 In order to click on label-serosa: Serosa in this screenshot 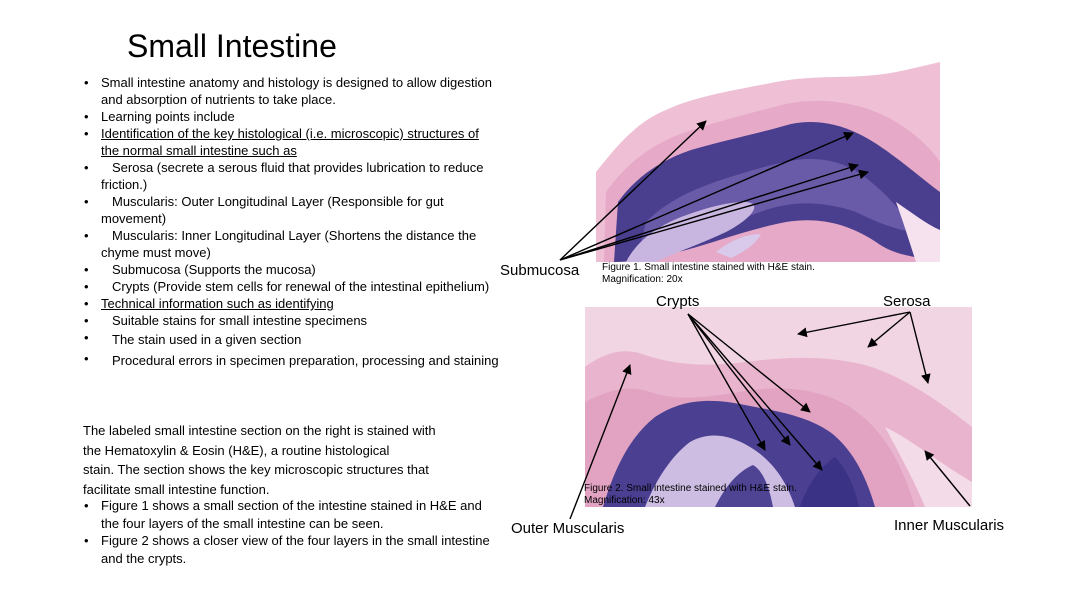, I will do `click(907, 301)`.